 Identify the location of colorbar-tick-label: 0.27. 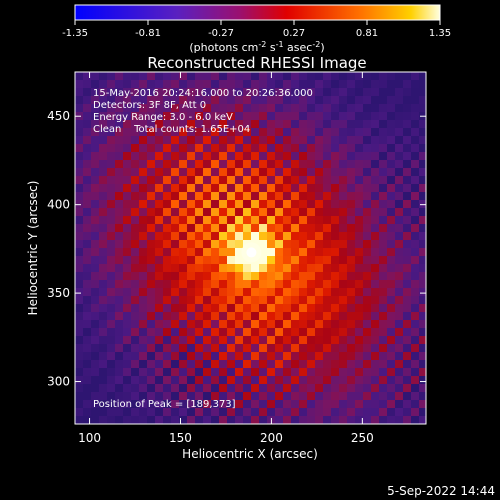
(294, 33).